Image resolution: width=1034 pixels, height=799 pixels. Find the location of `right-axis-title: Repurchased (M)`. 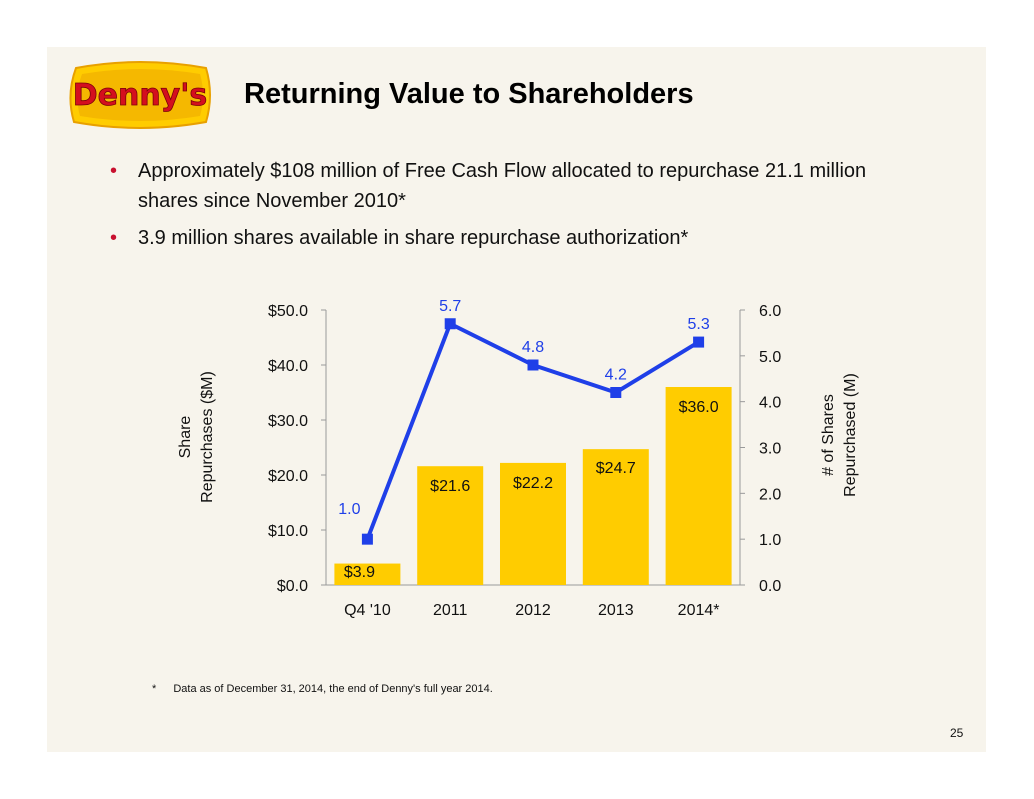

right-axis-title: Repurchased (M) is located at coordinates (850, 435).